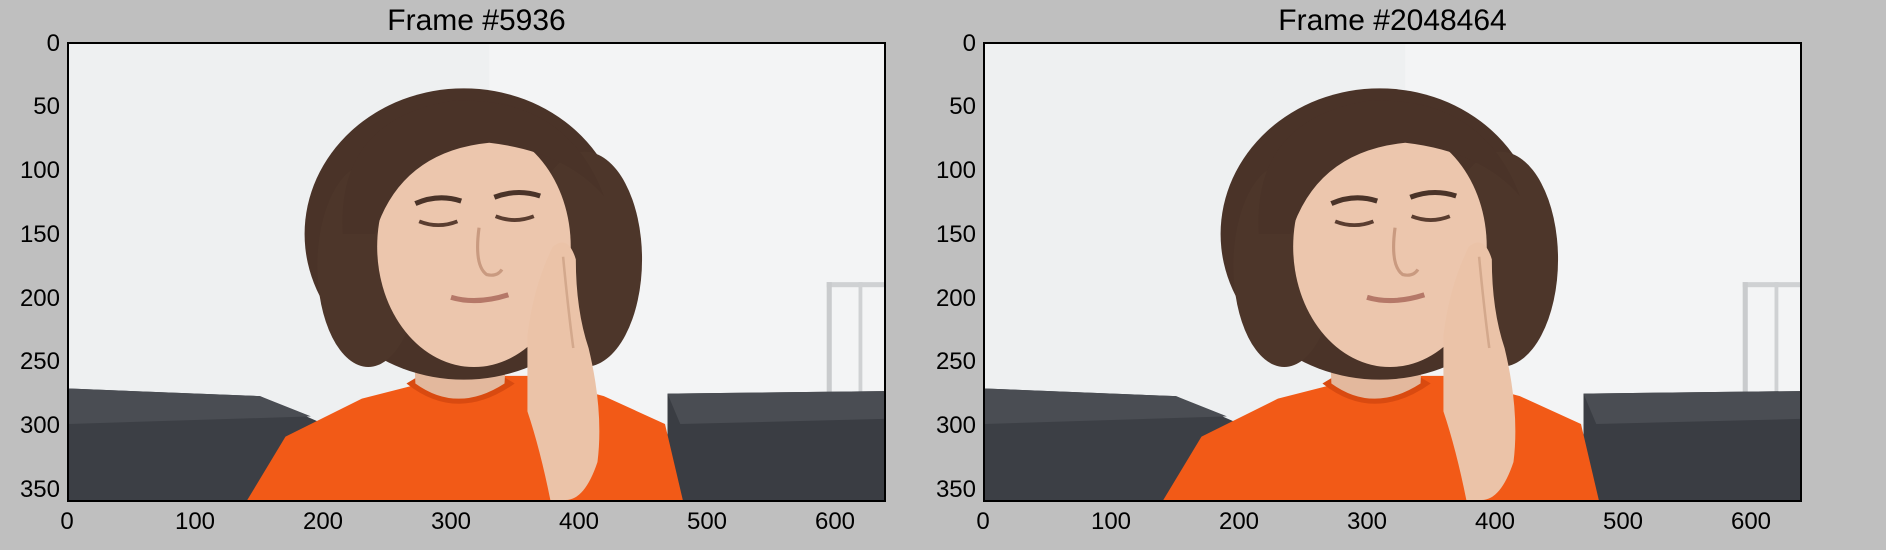  Describe the element at coordinates (476, 20) in the screenshot. I see `panel-title: Frame #5936` at that location.